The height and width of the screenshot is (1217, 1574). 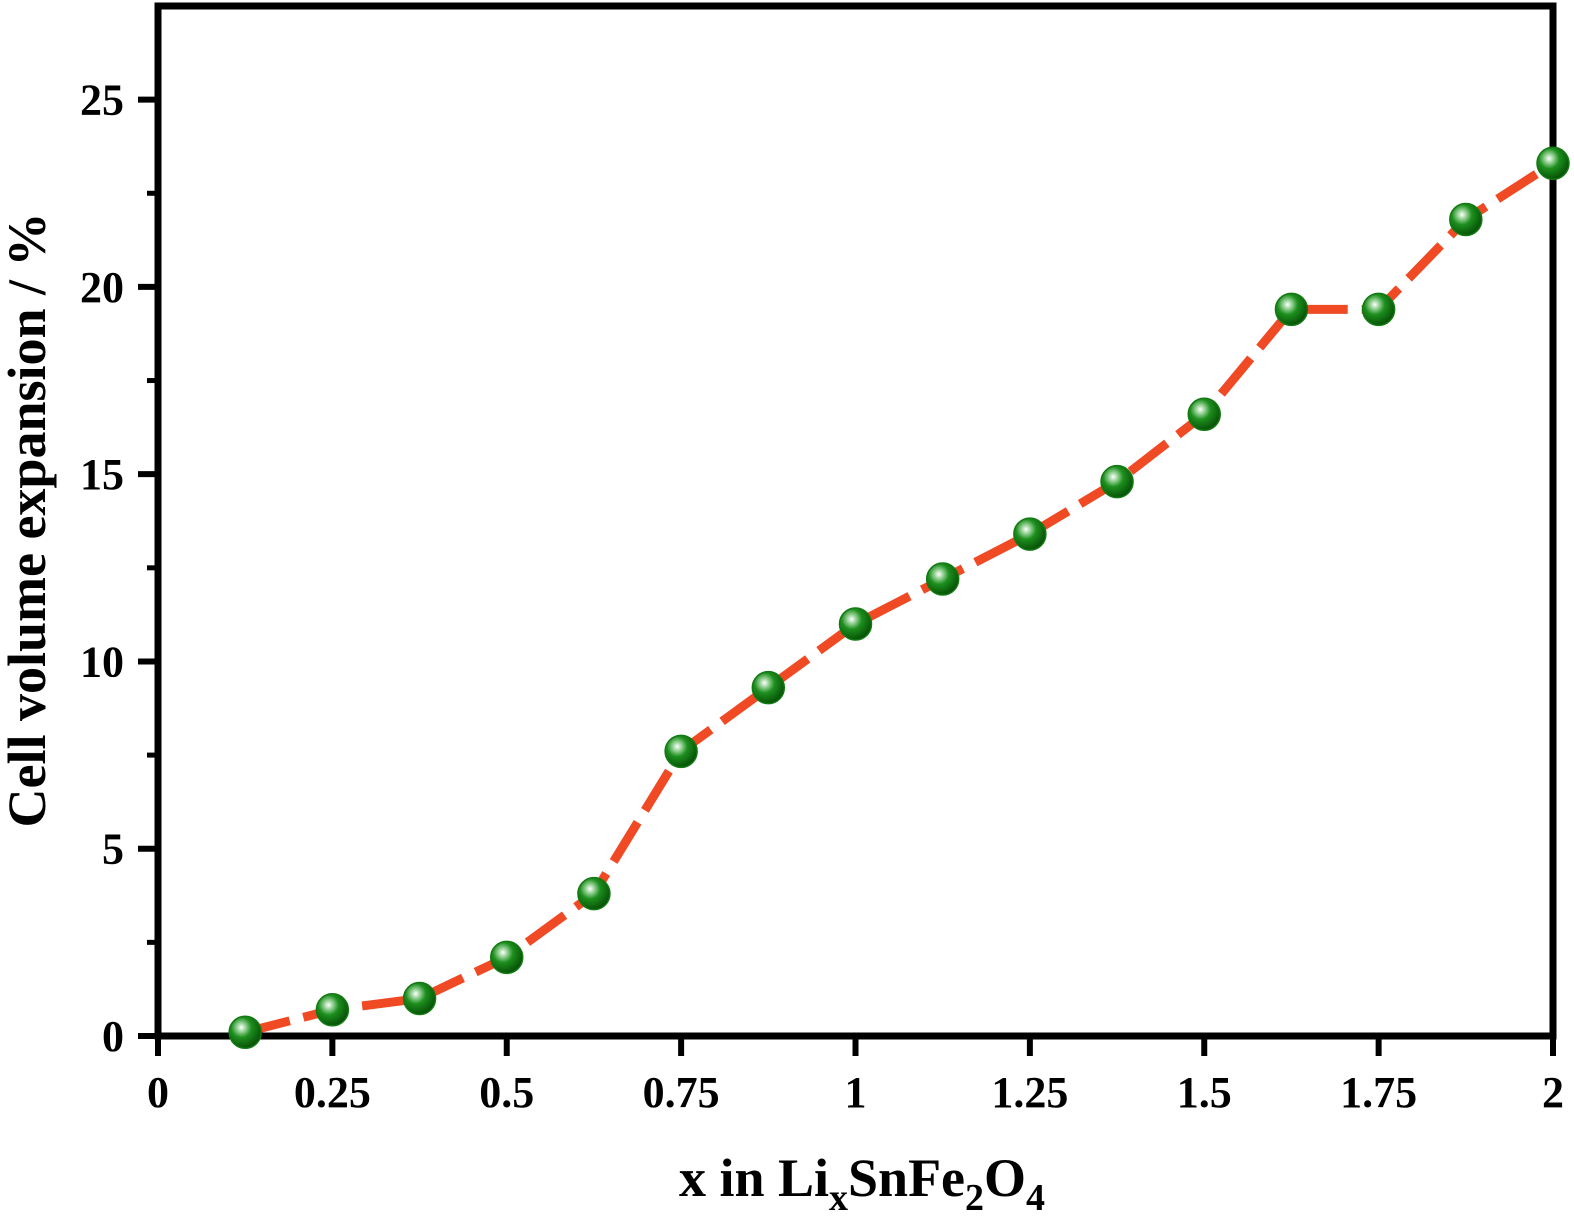 What do you see at coordinates (906, 1178) in the screenshot?
I see `x-axis-title-part: SnFe` at bounding box center [906, 1178].